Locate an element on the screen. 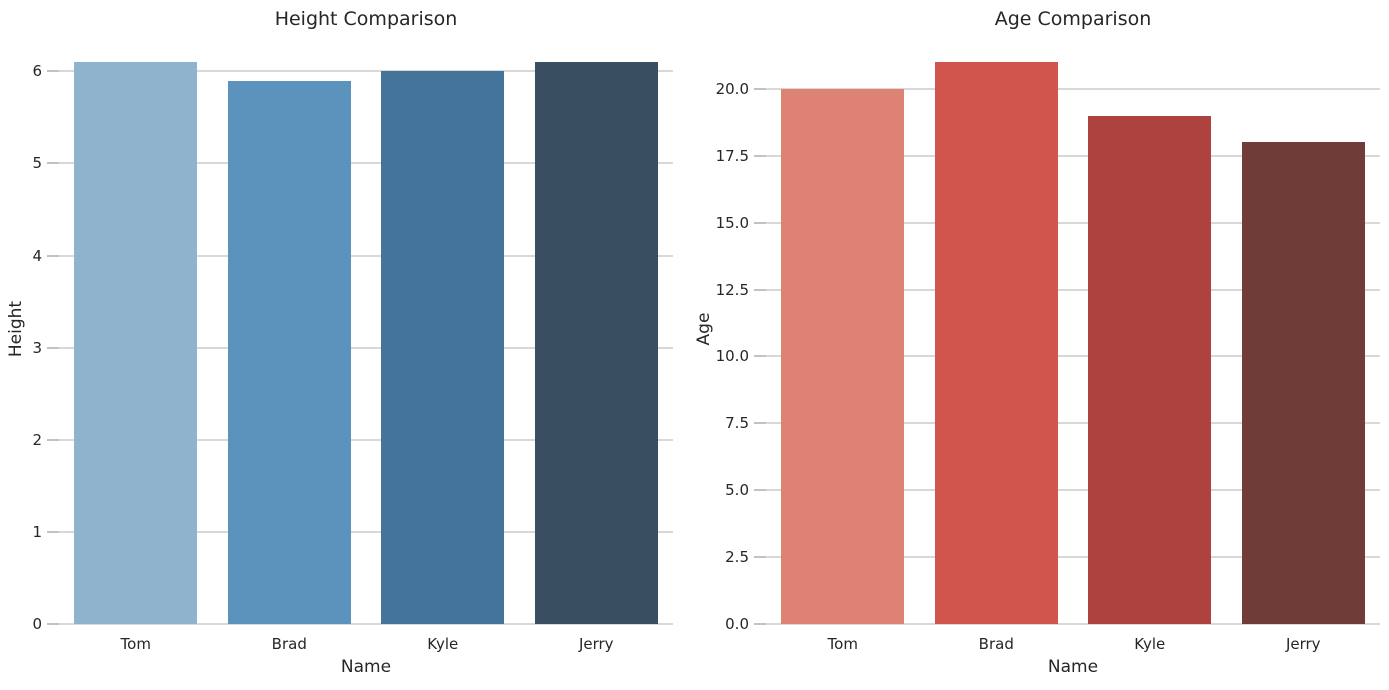 The width and height of the screenshot is (1389, 690). y-tick-label: 5 is located at coordinates (37, 163).